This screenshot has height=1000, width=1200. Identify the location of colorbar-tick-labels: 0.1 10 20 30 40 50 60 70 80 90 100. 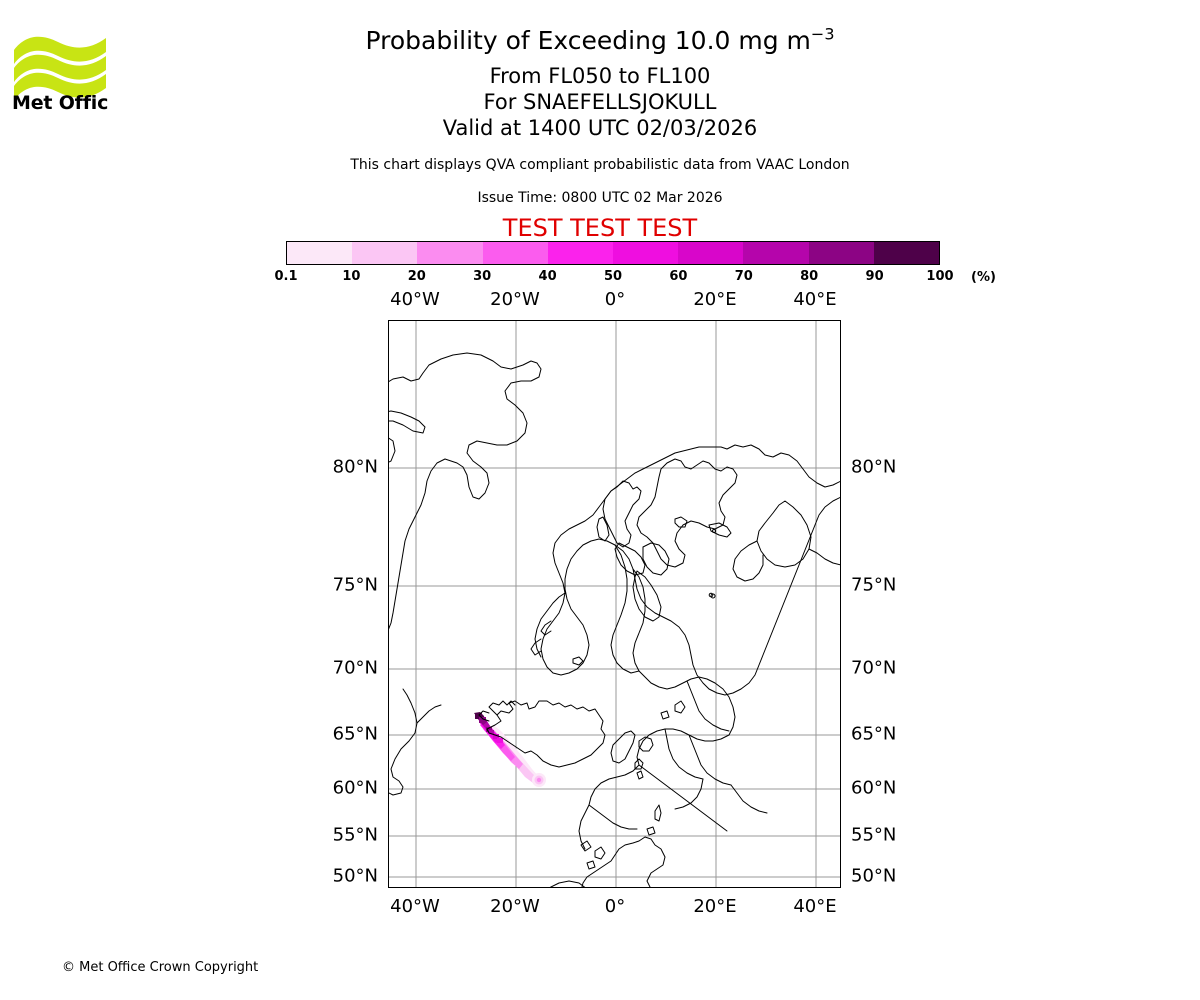
(600, 278).